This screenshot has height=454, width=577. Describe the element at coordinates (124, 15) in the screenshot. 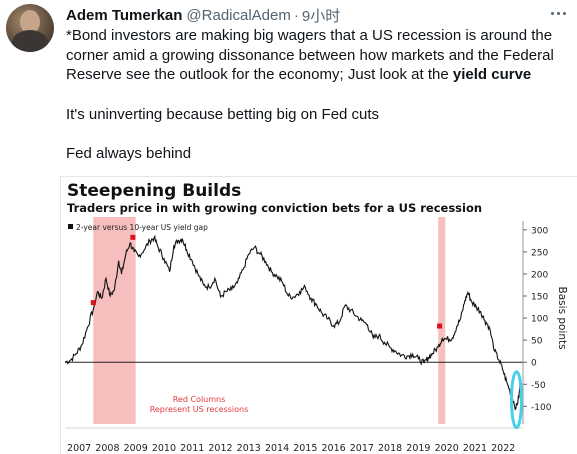

I see `author-name: Adem Tumerkan` at that location.